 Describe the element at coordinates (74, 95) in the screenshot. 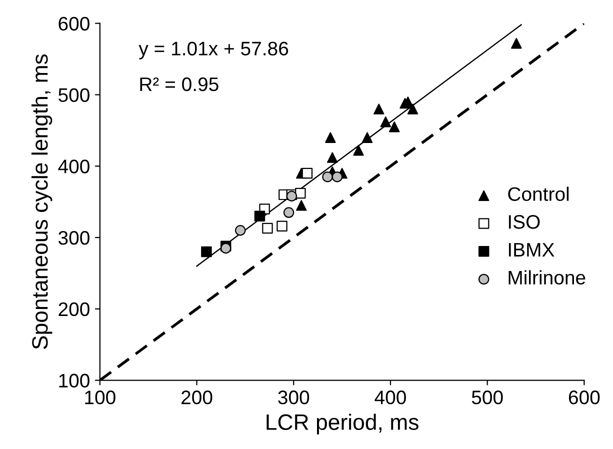

I see `y-tick-label: 500` at that location.